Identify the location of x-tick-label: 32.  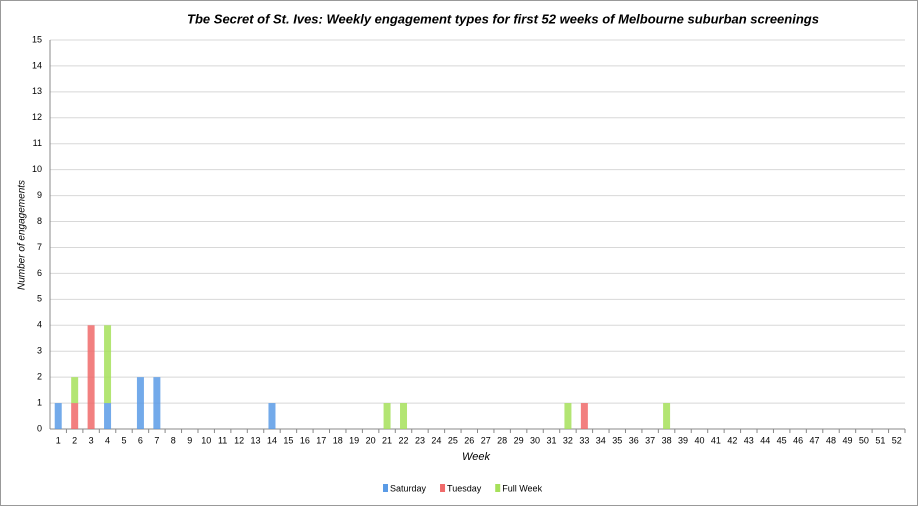
(568, 440).